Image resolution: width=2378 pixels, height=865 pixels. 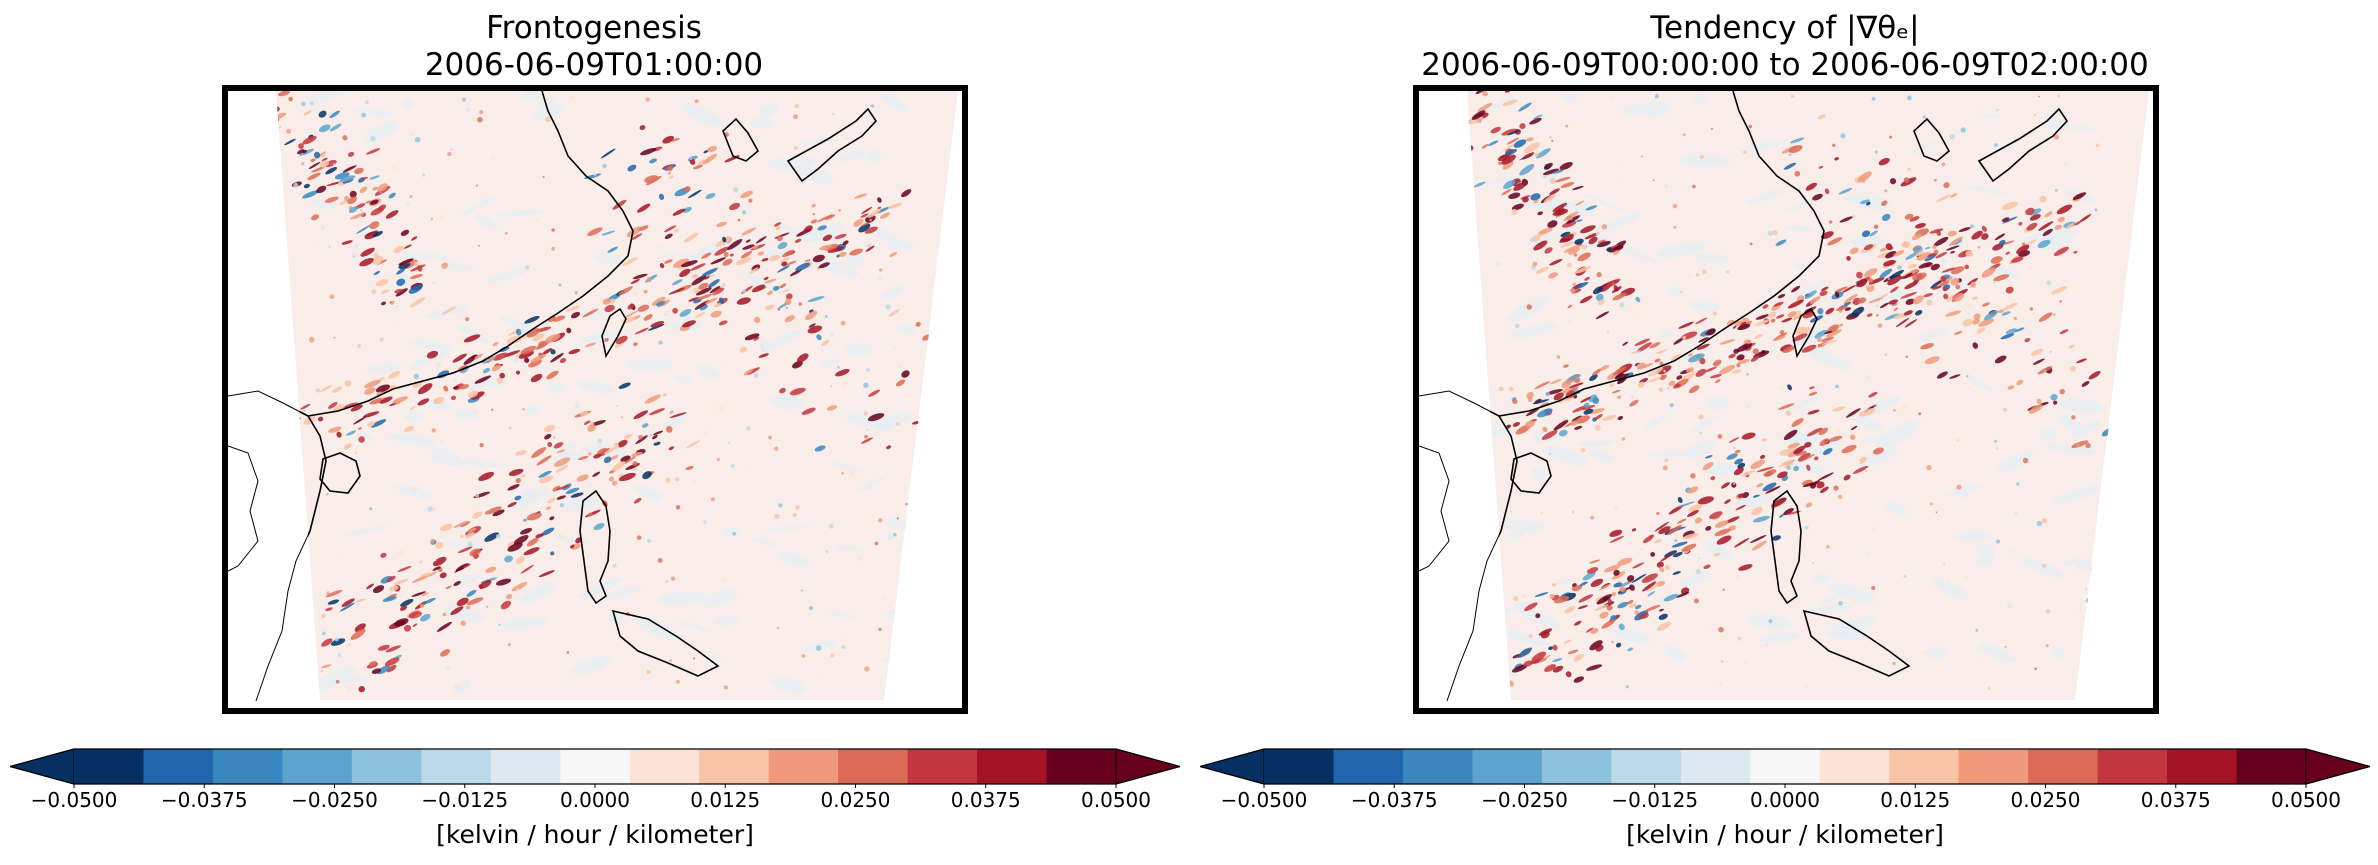 What do you see at coordinates (1524, 800) in the screenshot?
I see `colorbar-tick-label: −0.0250` at bounding box center [1524, 800].